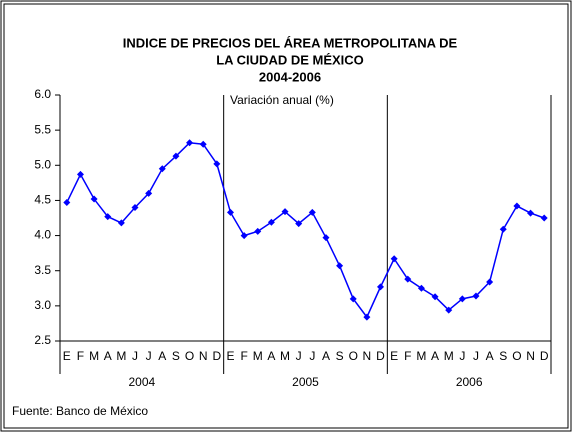 This screenshot has height=432, width=572. I want to click on source: Fuente: Banco de México, so click(80, 411).